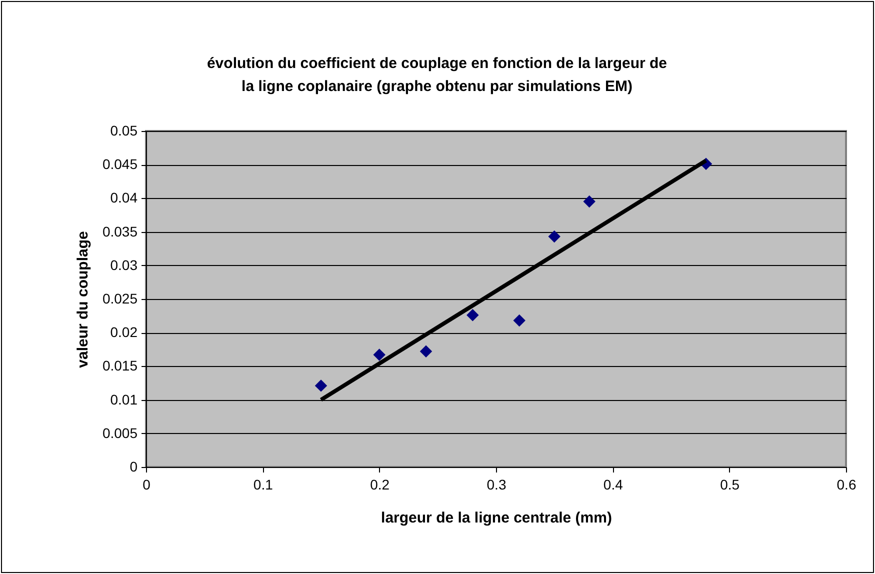 This screenshot has width=875, height=574. I want to click on x-tick-label: 0.5, so click(730, 484).